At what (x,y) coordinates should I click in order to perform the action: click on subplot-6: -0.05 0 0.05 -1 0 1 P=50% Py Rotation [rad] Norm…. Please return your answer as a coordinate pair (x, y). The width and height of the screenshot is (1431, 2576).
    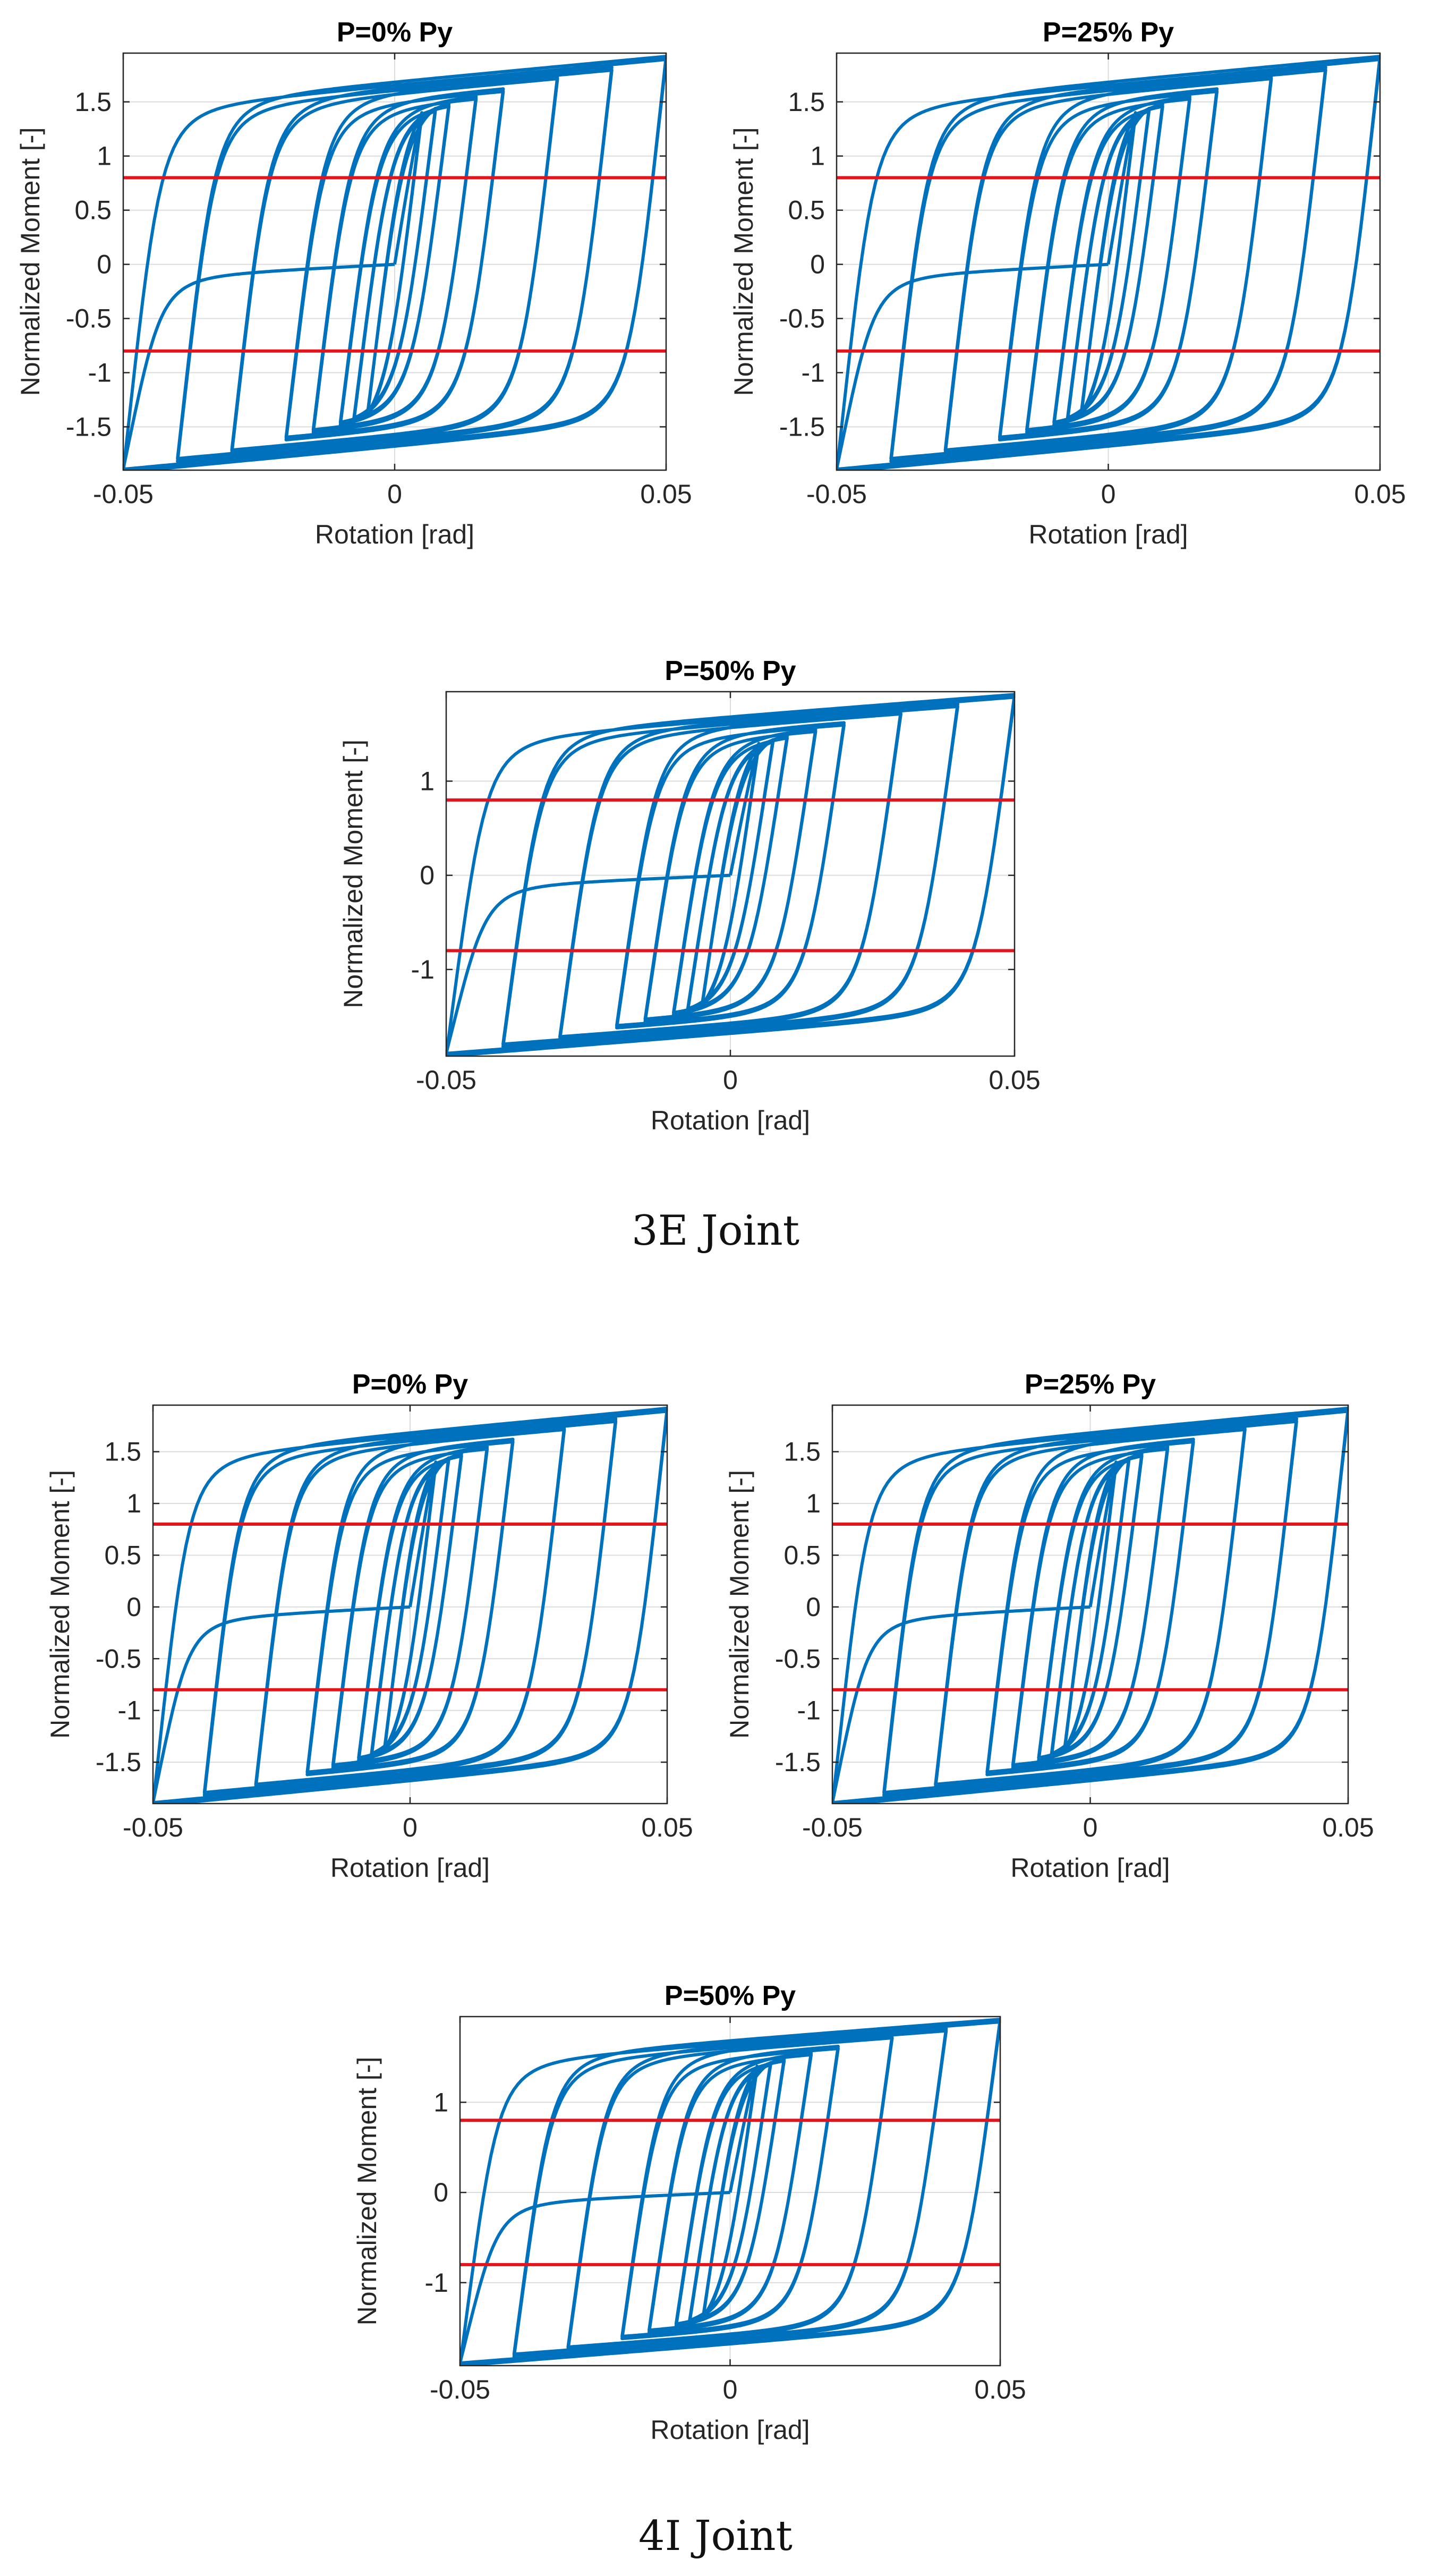
    Looking at the image, I should click on (689, 2212).